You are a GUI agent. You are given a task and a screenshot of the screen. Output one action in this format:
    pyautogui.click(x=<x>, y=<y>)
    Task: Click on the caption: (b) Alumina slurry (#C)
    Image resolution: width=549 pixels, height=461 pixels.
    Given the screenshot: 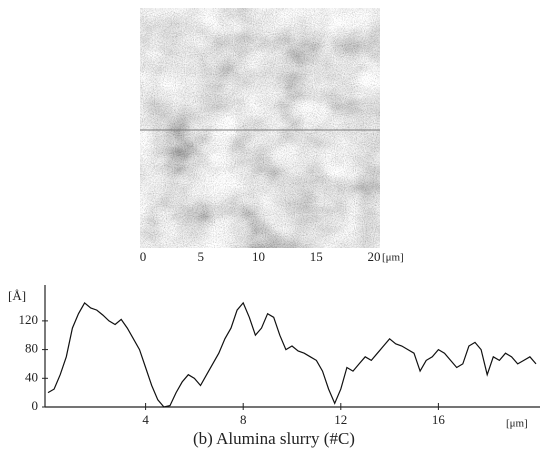 What is the action you would take?
    pyautogui.click(x=274, y=438)
    